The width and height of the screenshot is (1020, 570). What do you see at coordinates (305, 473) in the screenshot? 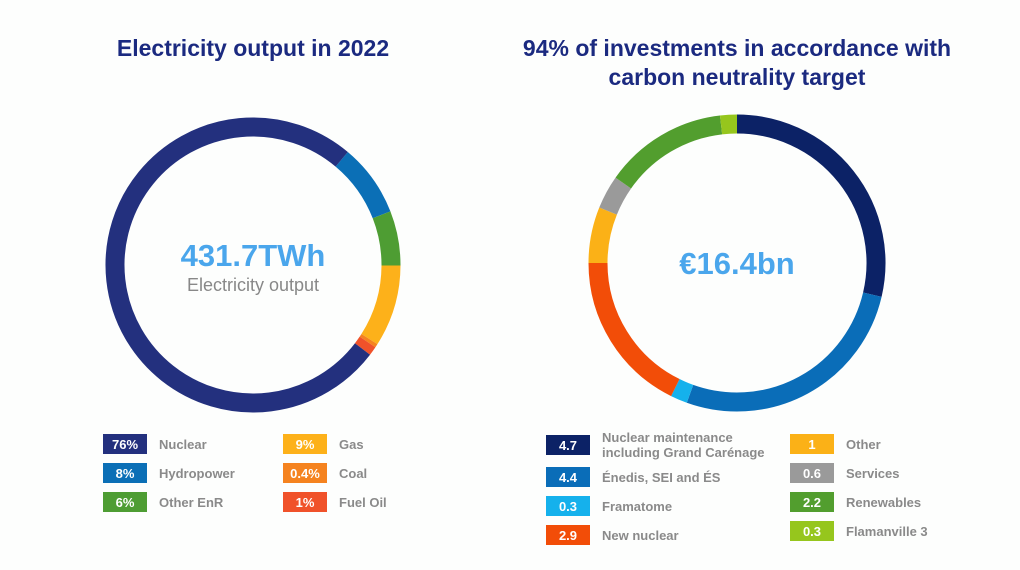
I see `legend-value: 0.4%` at bounding box center [305, 473].